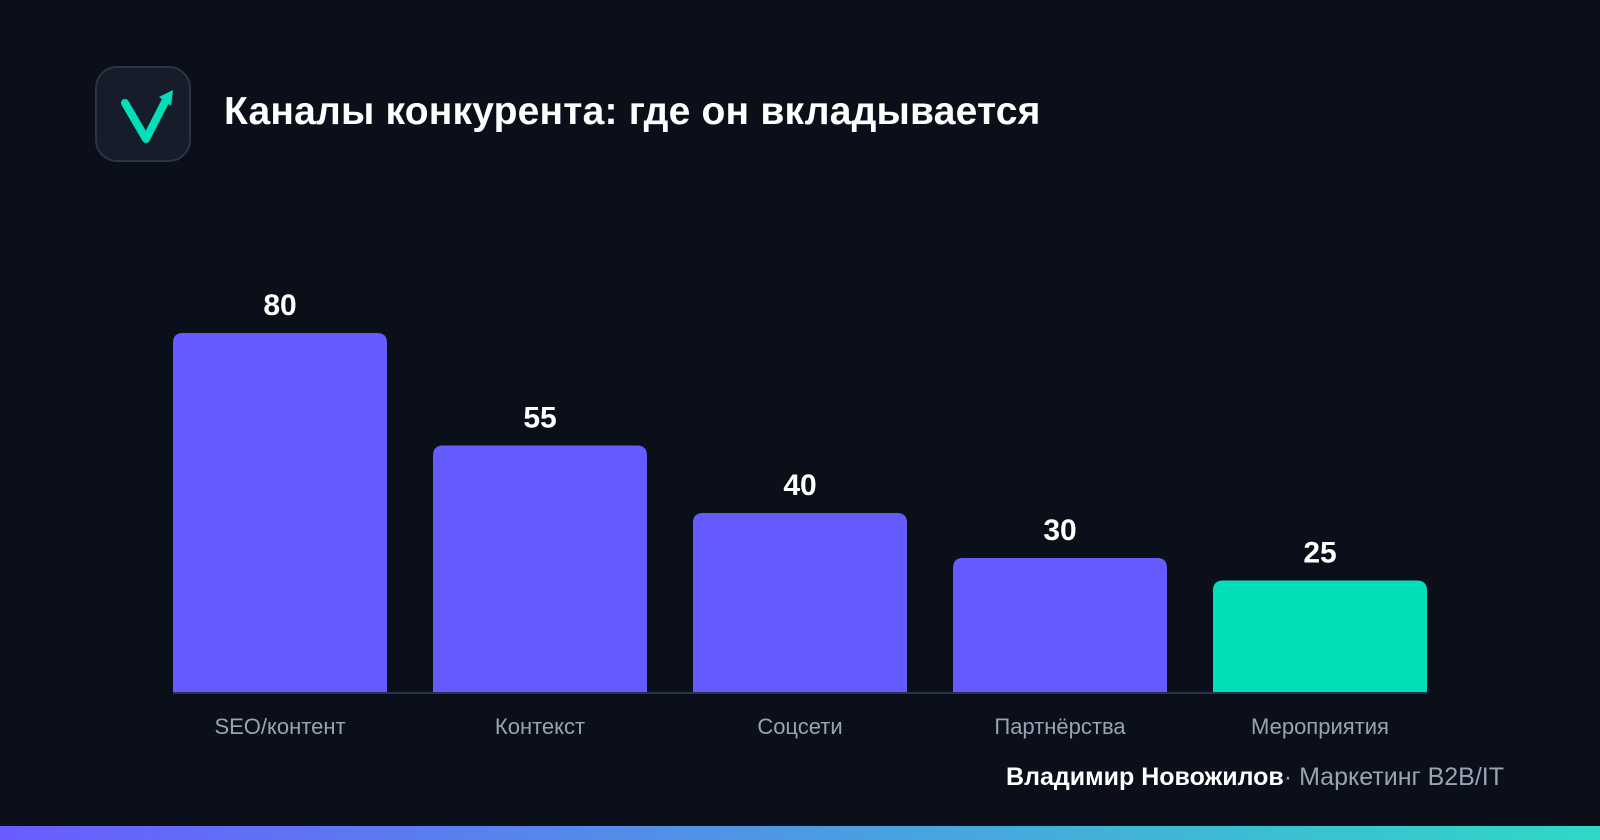 The height and width of the screenshot is (840, 1600). I want to click on category-label-5: Мероприятия, so click(1320, 726).